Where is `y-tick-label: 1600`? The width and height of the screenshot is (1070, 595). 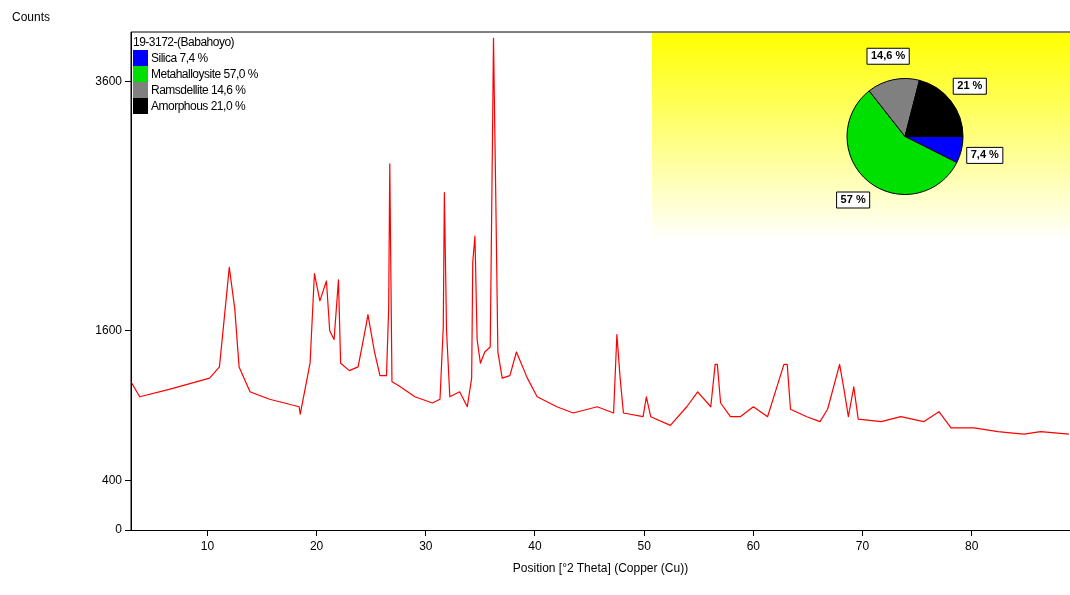
y-tick-label: 1600 is located at coordinates (109, 330).